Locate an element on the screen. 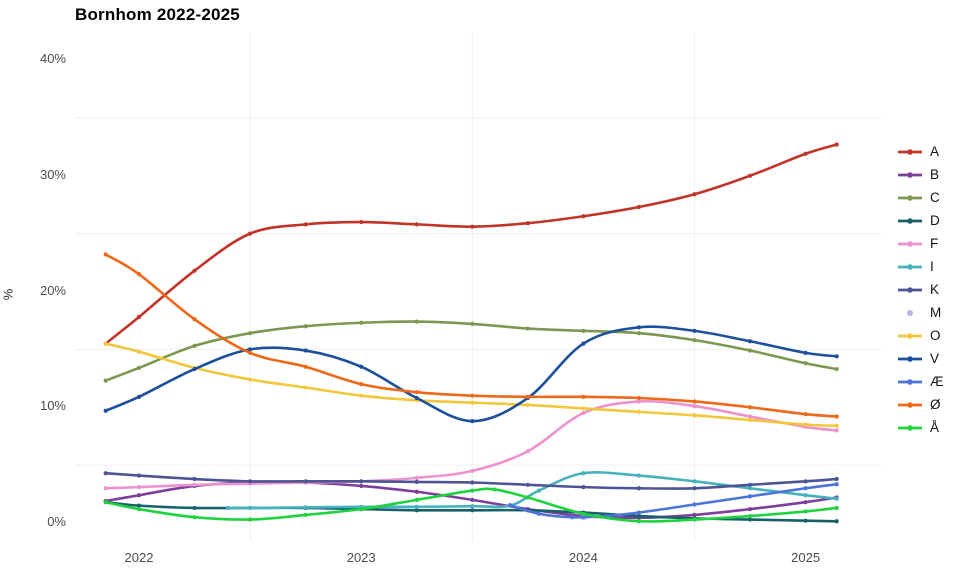 The image size is (960, 576). series-line-I is located at coordinates (532, 490).